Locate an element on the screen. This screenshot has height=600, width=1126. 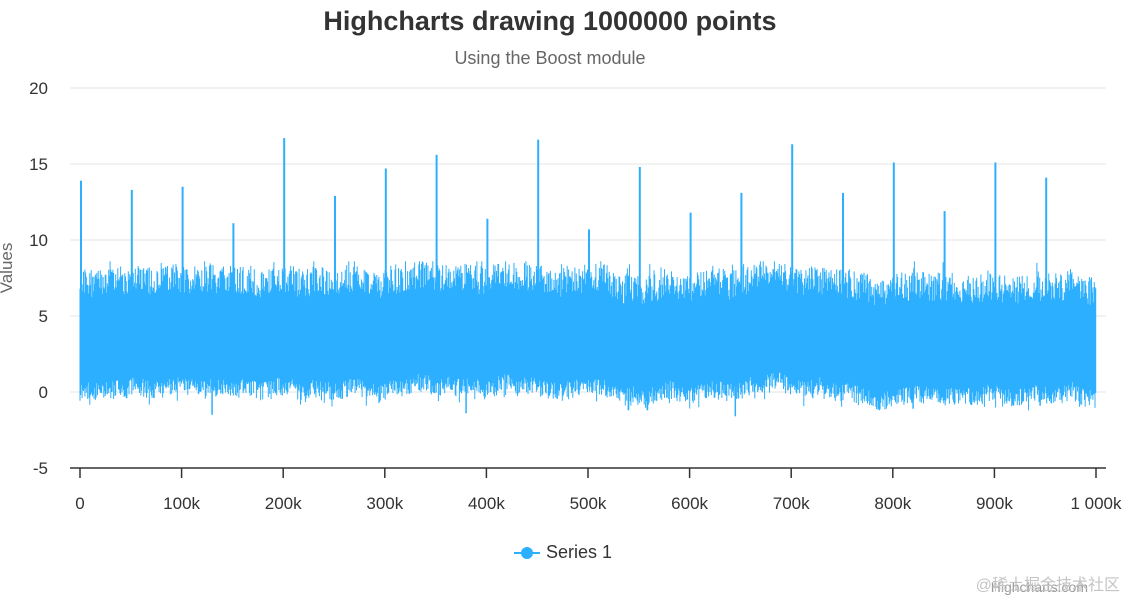
legend: Series 1 is located at coordinates (563, 552).